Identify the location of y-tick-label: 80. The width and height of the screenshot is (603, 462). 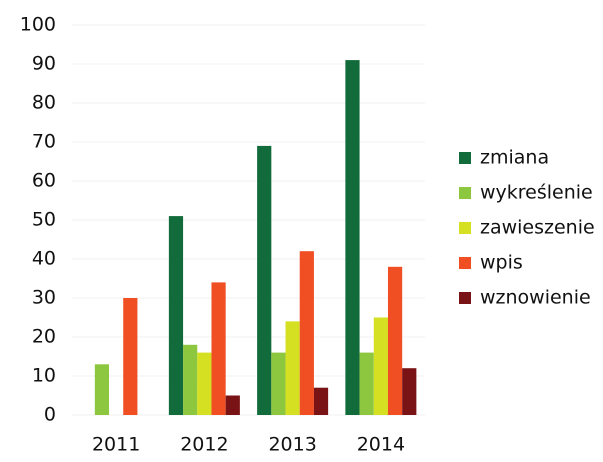
(44, 103).